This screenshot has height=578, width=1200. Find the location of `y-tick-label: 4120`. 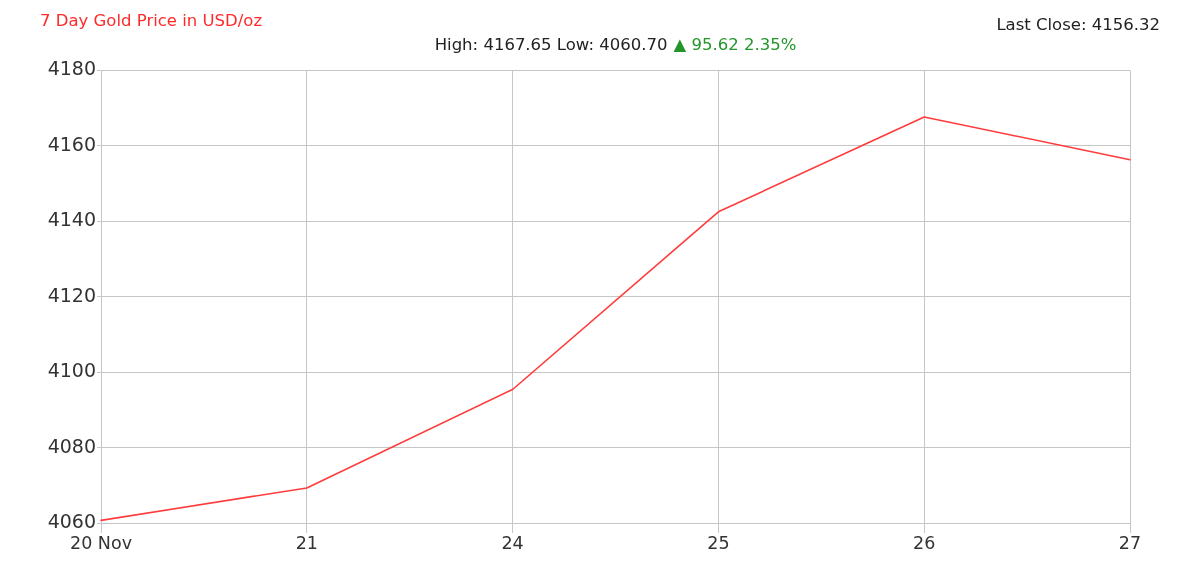

y-tick-label: 4120 is located at coordinates (71, 294).